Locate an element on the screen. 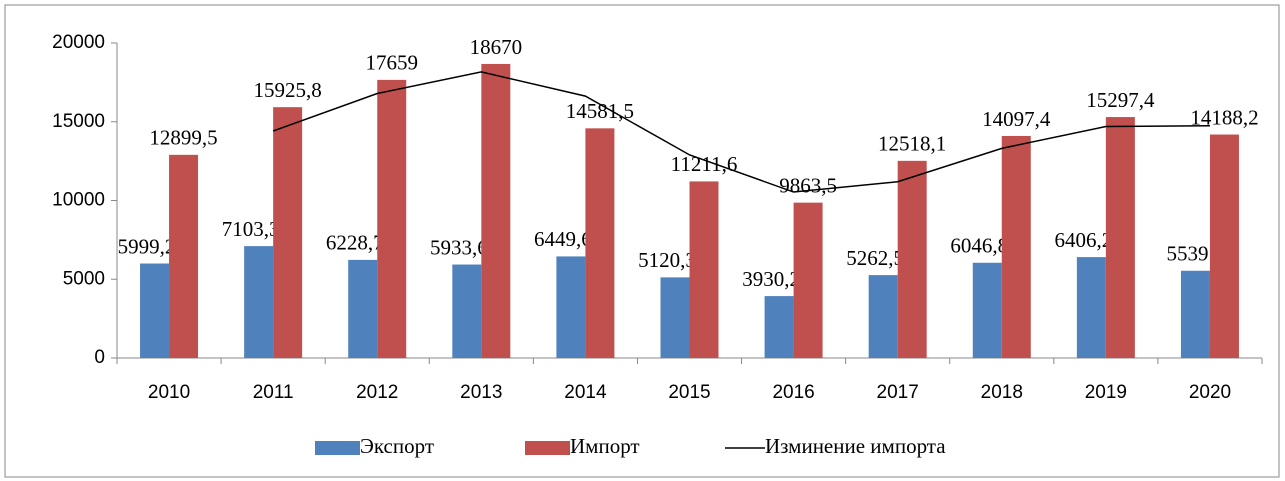 The width and height of the screenshot is (1285, 481). data-label: 11211,6 is located at coordinates (704, 164).